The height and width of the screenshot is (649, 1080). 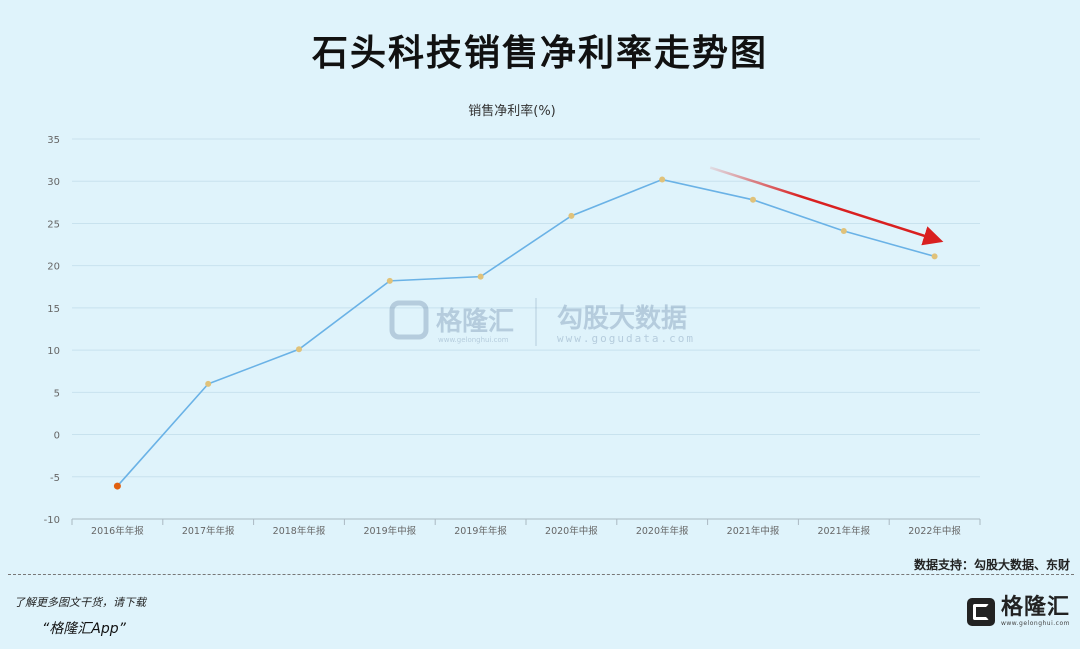 What do you see at coordinates (84, 629) in the screenshot?
I see `promo-app-name: “格隆汇App”` at bounding box center [84, 629].